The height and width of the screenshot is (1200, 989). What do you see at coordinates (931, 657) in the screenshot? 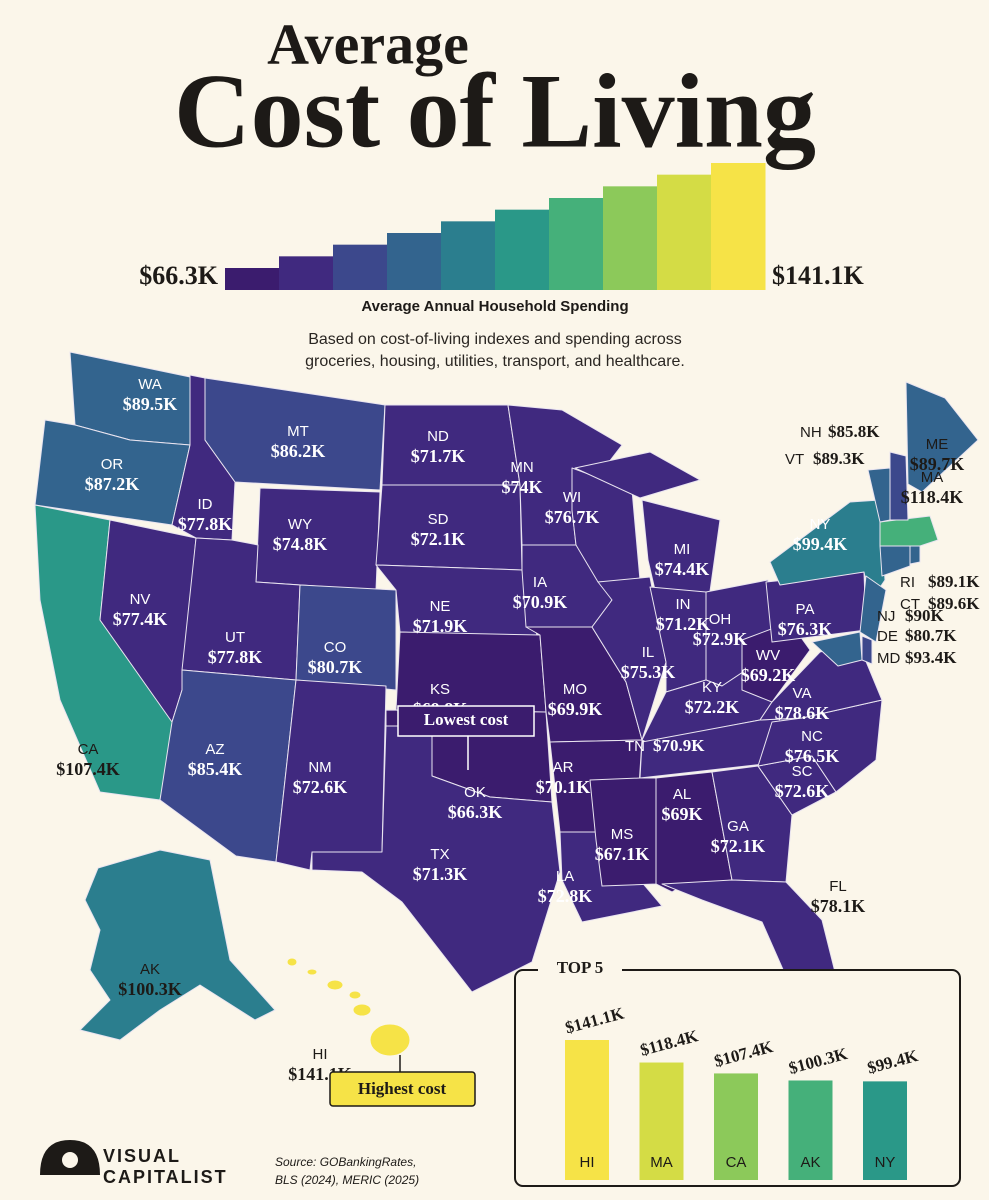
I see `state-value: $93.4K` at bounding box center [931, 657].